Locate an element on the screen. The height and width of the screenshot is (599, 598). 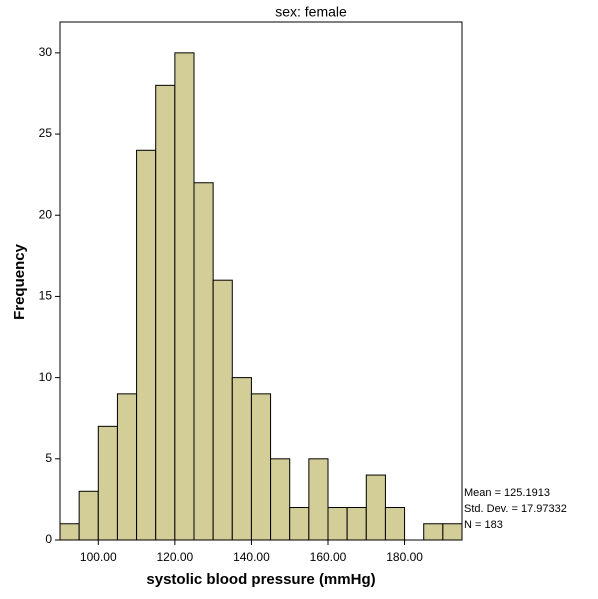
y-tick-label: 0 is located at coordinates (48, 539).